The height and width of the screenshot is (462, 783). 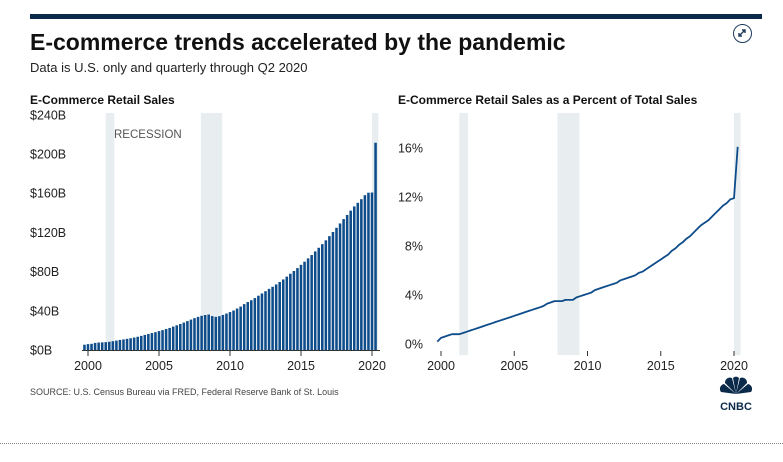 What do you see at coordinates (44, 311) in the screenshot?
I see `y-tick-label: $40B` at bounding box center [44, 311].